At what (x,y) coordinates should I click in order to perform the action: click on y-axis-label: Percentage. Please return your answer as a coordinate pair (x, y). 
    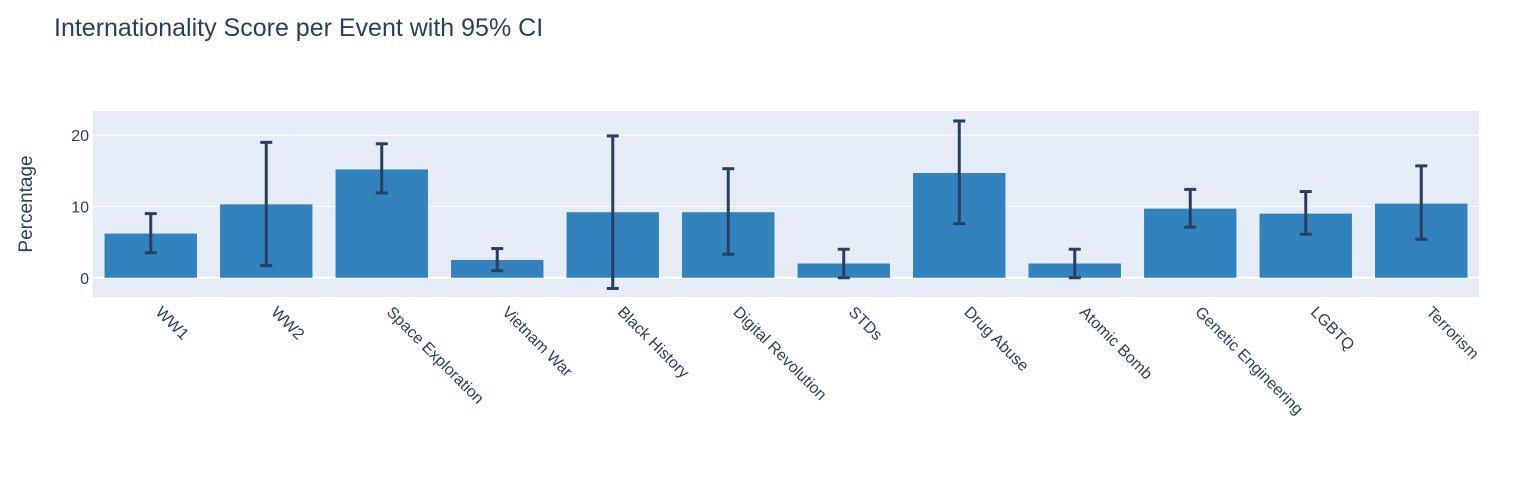
    Looking at the image, I should click on (26, 203).